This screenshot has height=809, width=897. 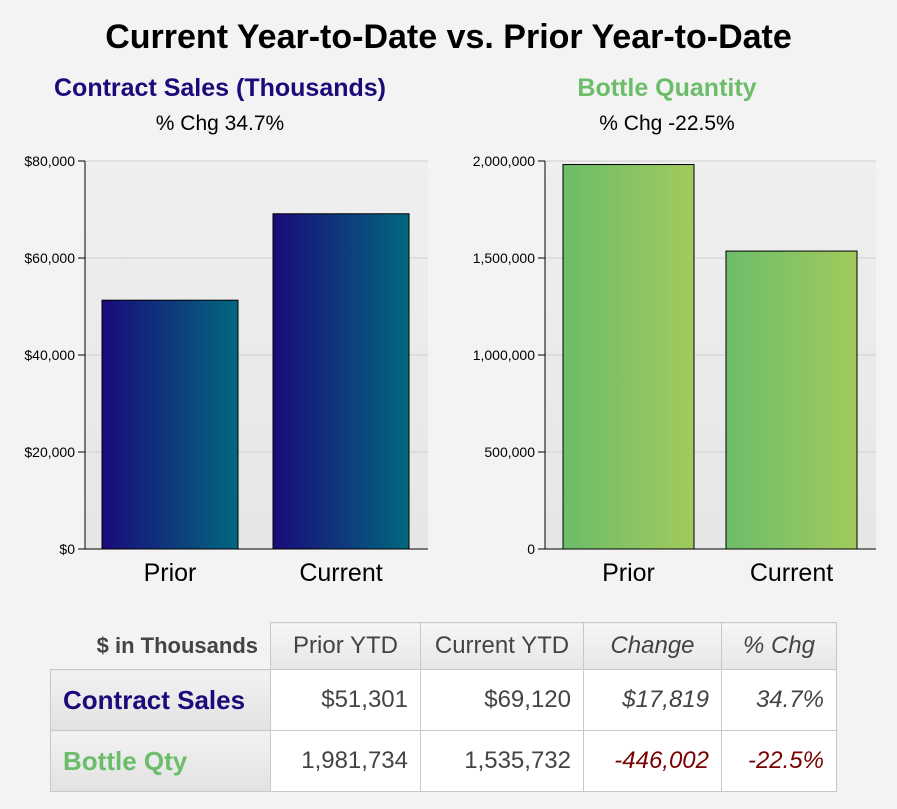 What do you see at coordinates (177, 645) in the screenshot?
I see `table-corner-label: $ in Thousands` at bounding box center [177, 645].